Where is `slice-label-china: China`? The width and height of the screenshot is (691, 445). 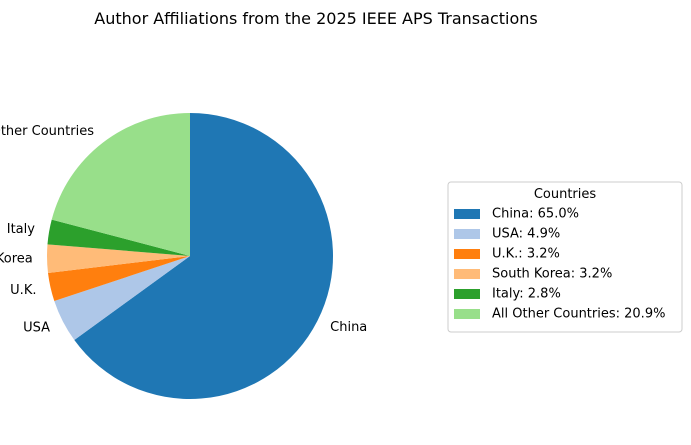 slice-label-china: China is located at coordinates (348, 327).